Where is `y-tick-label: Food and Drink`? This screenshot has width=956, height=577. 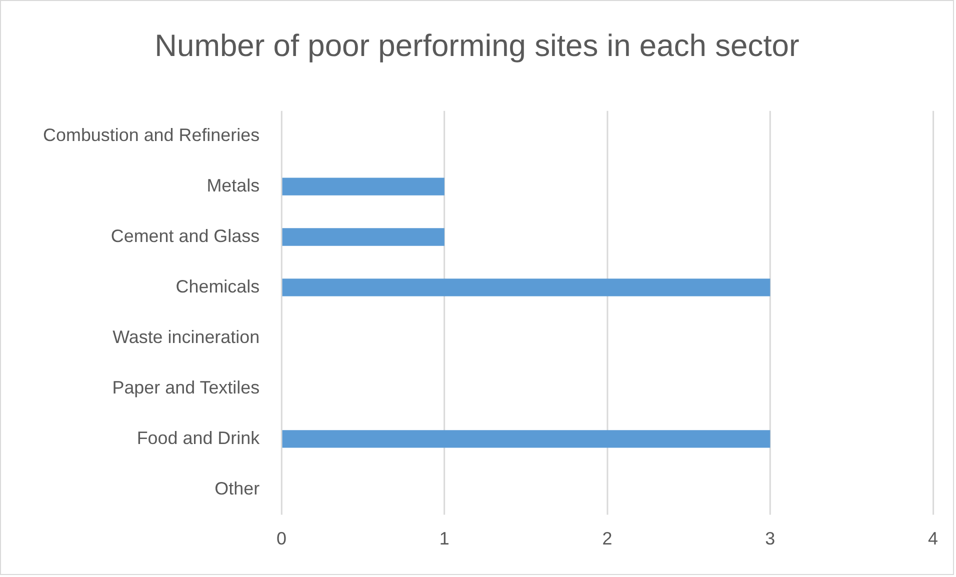 y-tick-label: Food and Drink is located at coordinates (198, 438).